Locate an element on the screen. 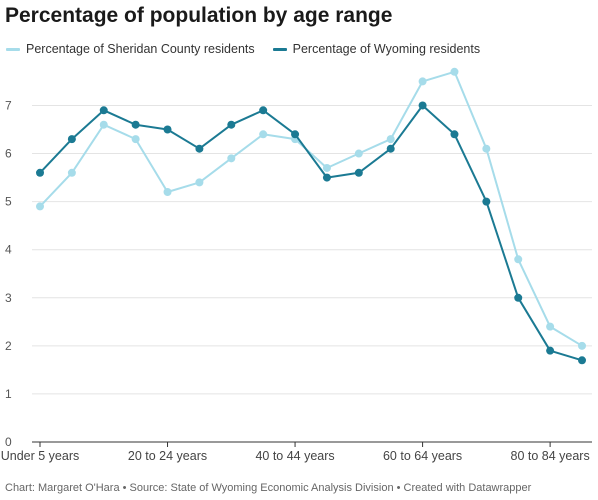 Image resolution: width=598 pixels, height=500 pixels. y-tick-label: 3 is located at coordinates (8, 298).